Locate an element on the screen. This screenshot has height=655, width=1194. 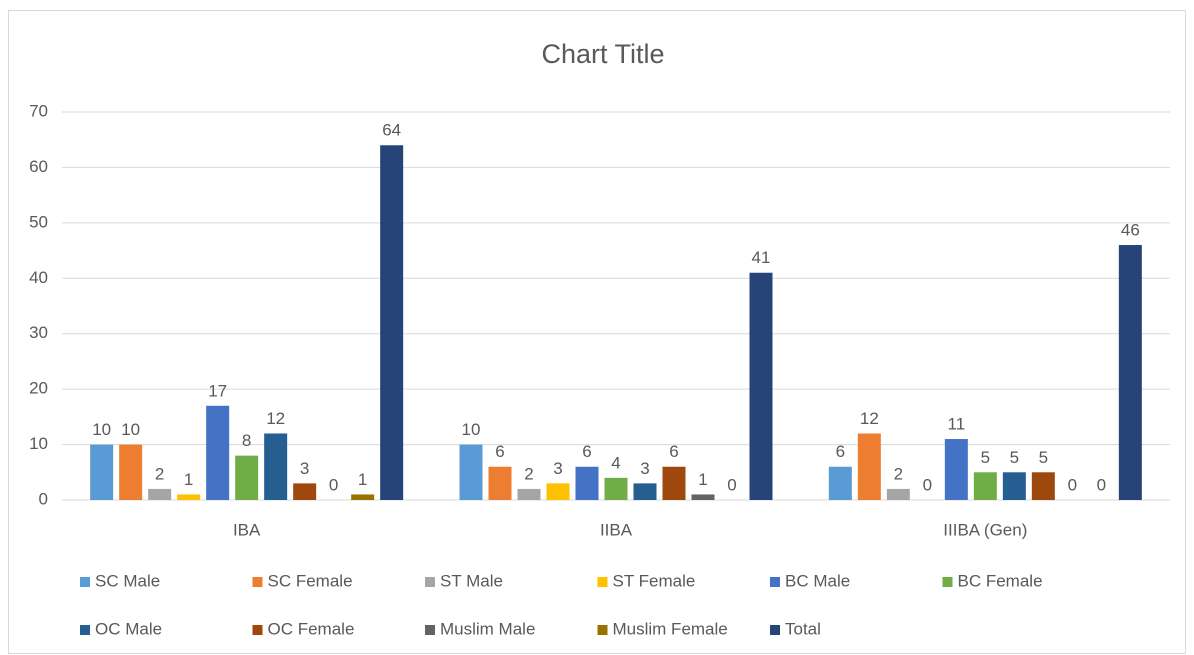
y-tick-label: 0 is located at coordinates (43, 498).